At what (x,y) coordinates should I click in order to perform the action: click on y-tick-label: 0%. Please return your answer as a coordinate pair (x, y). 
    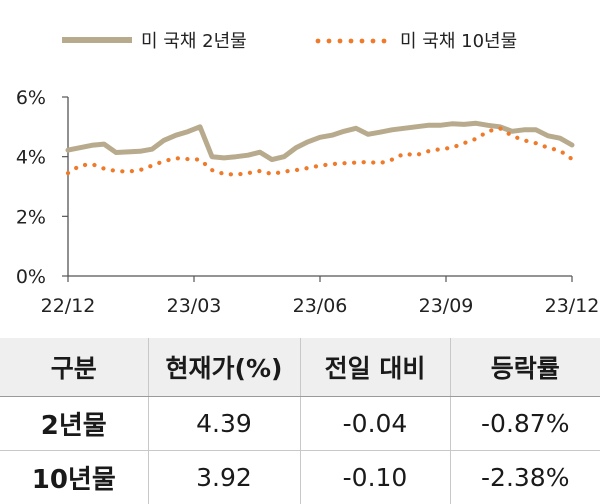
    Looking at the image, I should click on (31, 277).